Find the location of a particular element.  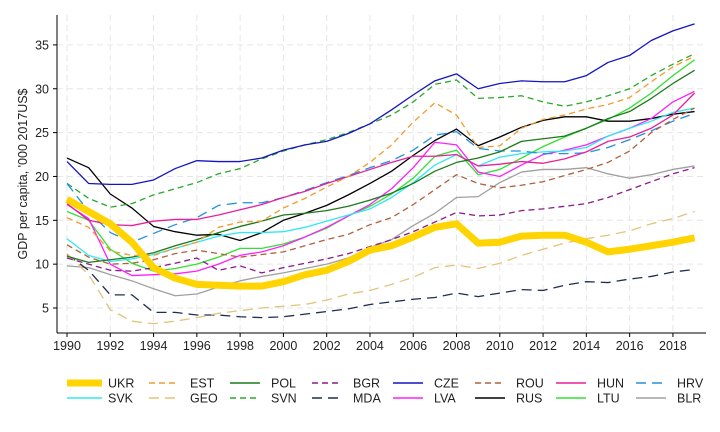

y-axis-label: GDP per capita, '000 2017US$ is located at coordinates (23, 173).